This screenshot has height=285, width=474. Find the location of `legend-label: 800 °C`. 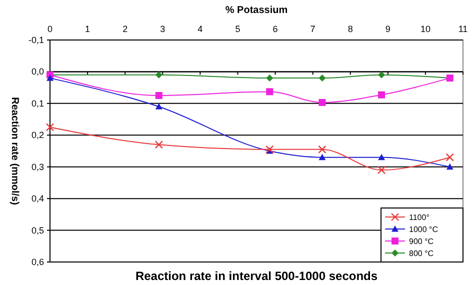

legend-label: 800 °C is located at coordinates (421, 253).